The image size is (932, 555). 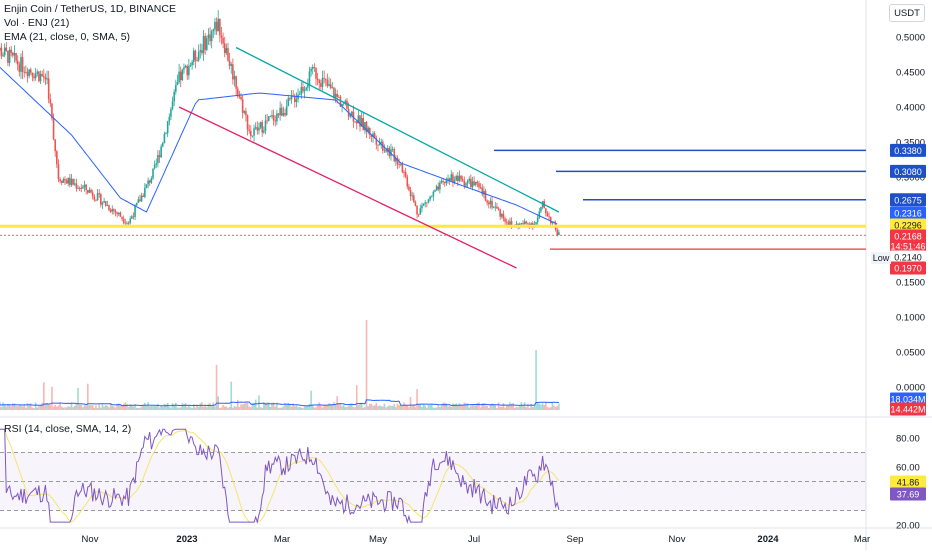 I want to click on price-tick-label: 0.3500, so click(x=910, y=143).